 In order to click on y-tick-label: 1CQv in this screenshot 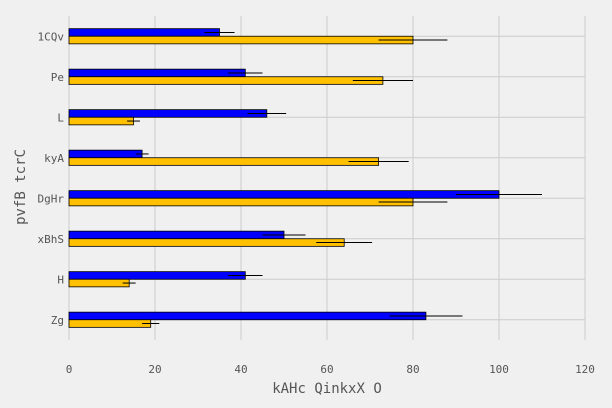, I will do `click(51, 36)`.